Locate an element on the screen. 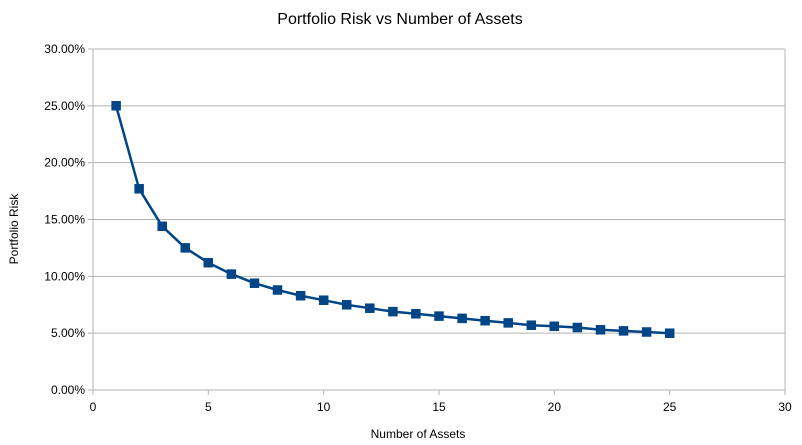 Image resolution: width=802 pixels, height=445 pixels. x-tick-label: 25 is located at coordinates (670, 407).